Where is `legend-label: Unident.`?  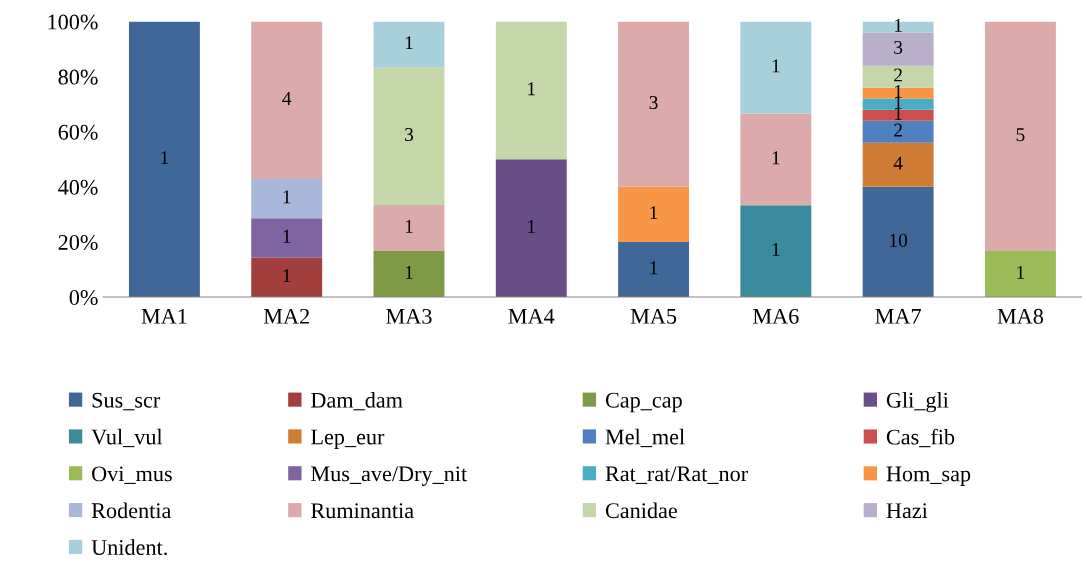
legend-label: Unident. is located at coordinates (129, 547).